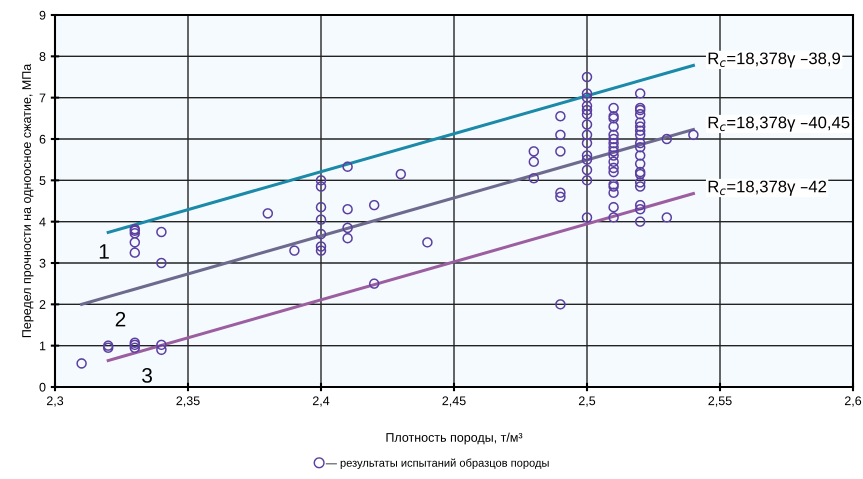 Image resolution: width=863 pixels, height=479 pixels. Describe the element at coordinates (55, 401) in the screenshot. I see `x-tick-label: 2,3` at that location.